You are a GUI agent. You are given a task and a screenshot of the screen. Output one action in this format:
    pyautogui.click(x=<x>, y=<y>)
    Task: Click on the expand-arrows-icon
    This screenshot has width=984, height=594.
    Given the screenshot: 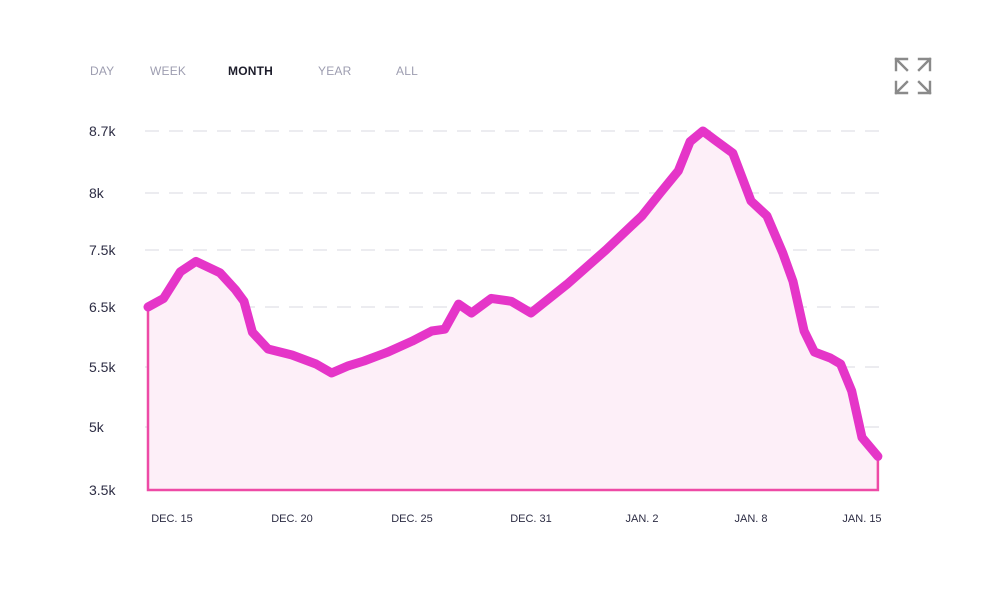 What is the action you would take?
    pyautogui.click(x=913, y=76)
    